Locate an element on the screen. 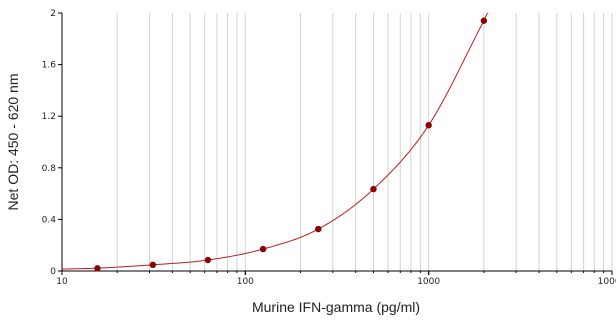 The image size is (616, 320). x-tick-label: 10 is located at coordinates (62, 282).